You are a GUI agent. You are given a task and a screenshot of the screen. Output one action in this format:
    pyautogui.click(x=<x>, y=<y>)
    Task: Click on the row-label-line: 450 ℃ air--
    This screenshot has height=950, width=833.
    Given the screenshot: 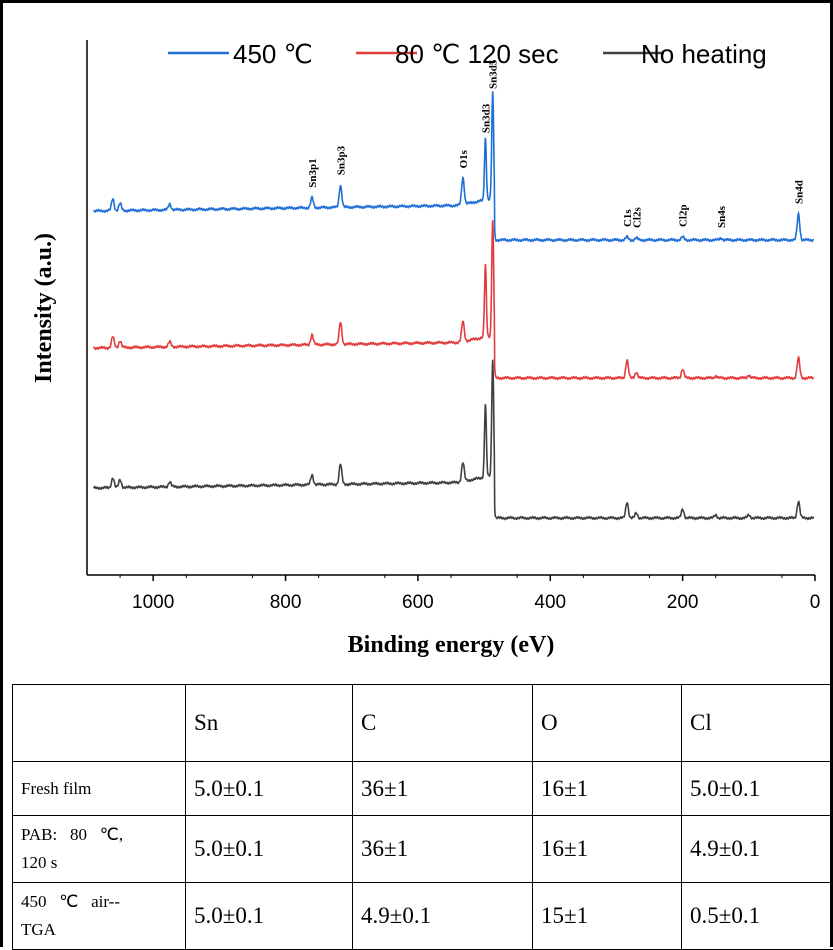 What is the action you would take?
    pyautogui.click(x=70, y=901)
    